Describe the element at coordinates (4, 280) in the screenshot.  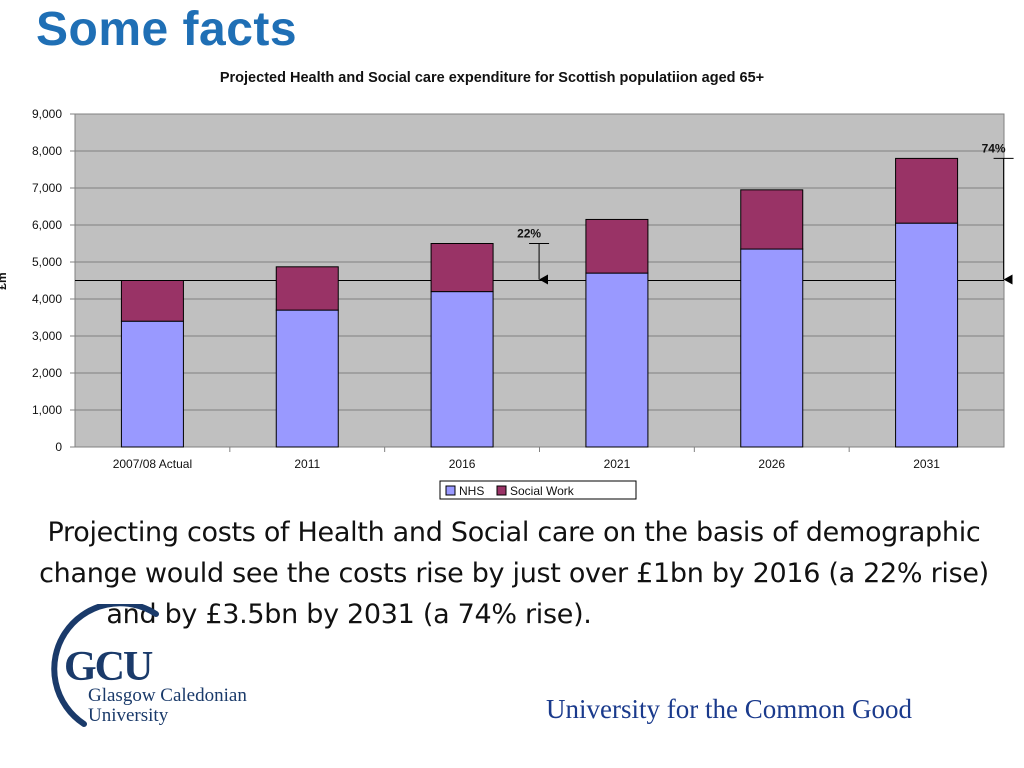
I see `y-axis-label: £m` at that location.